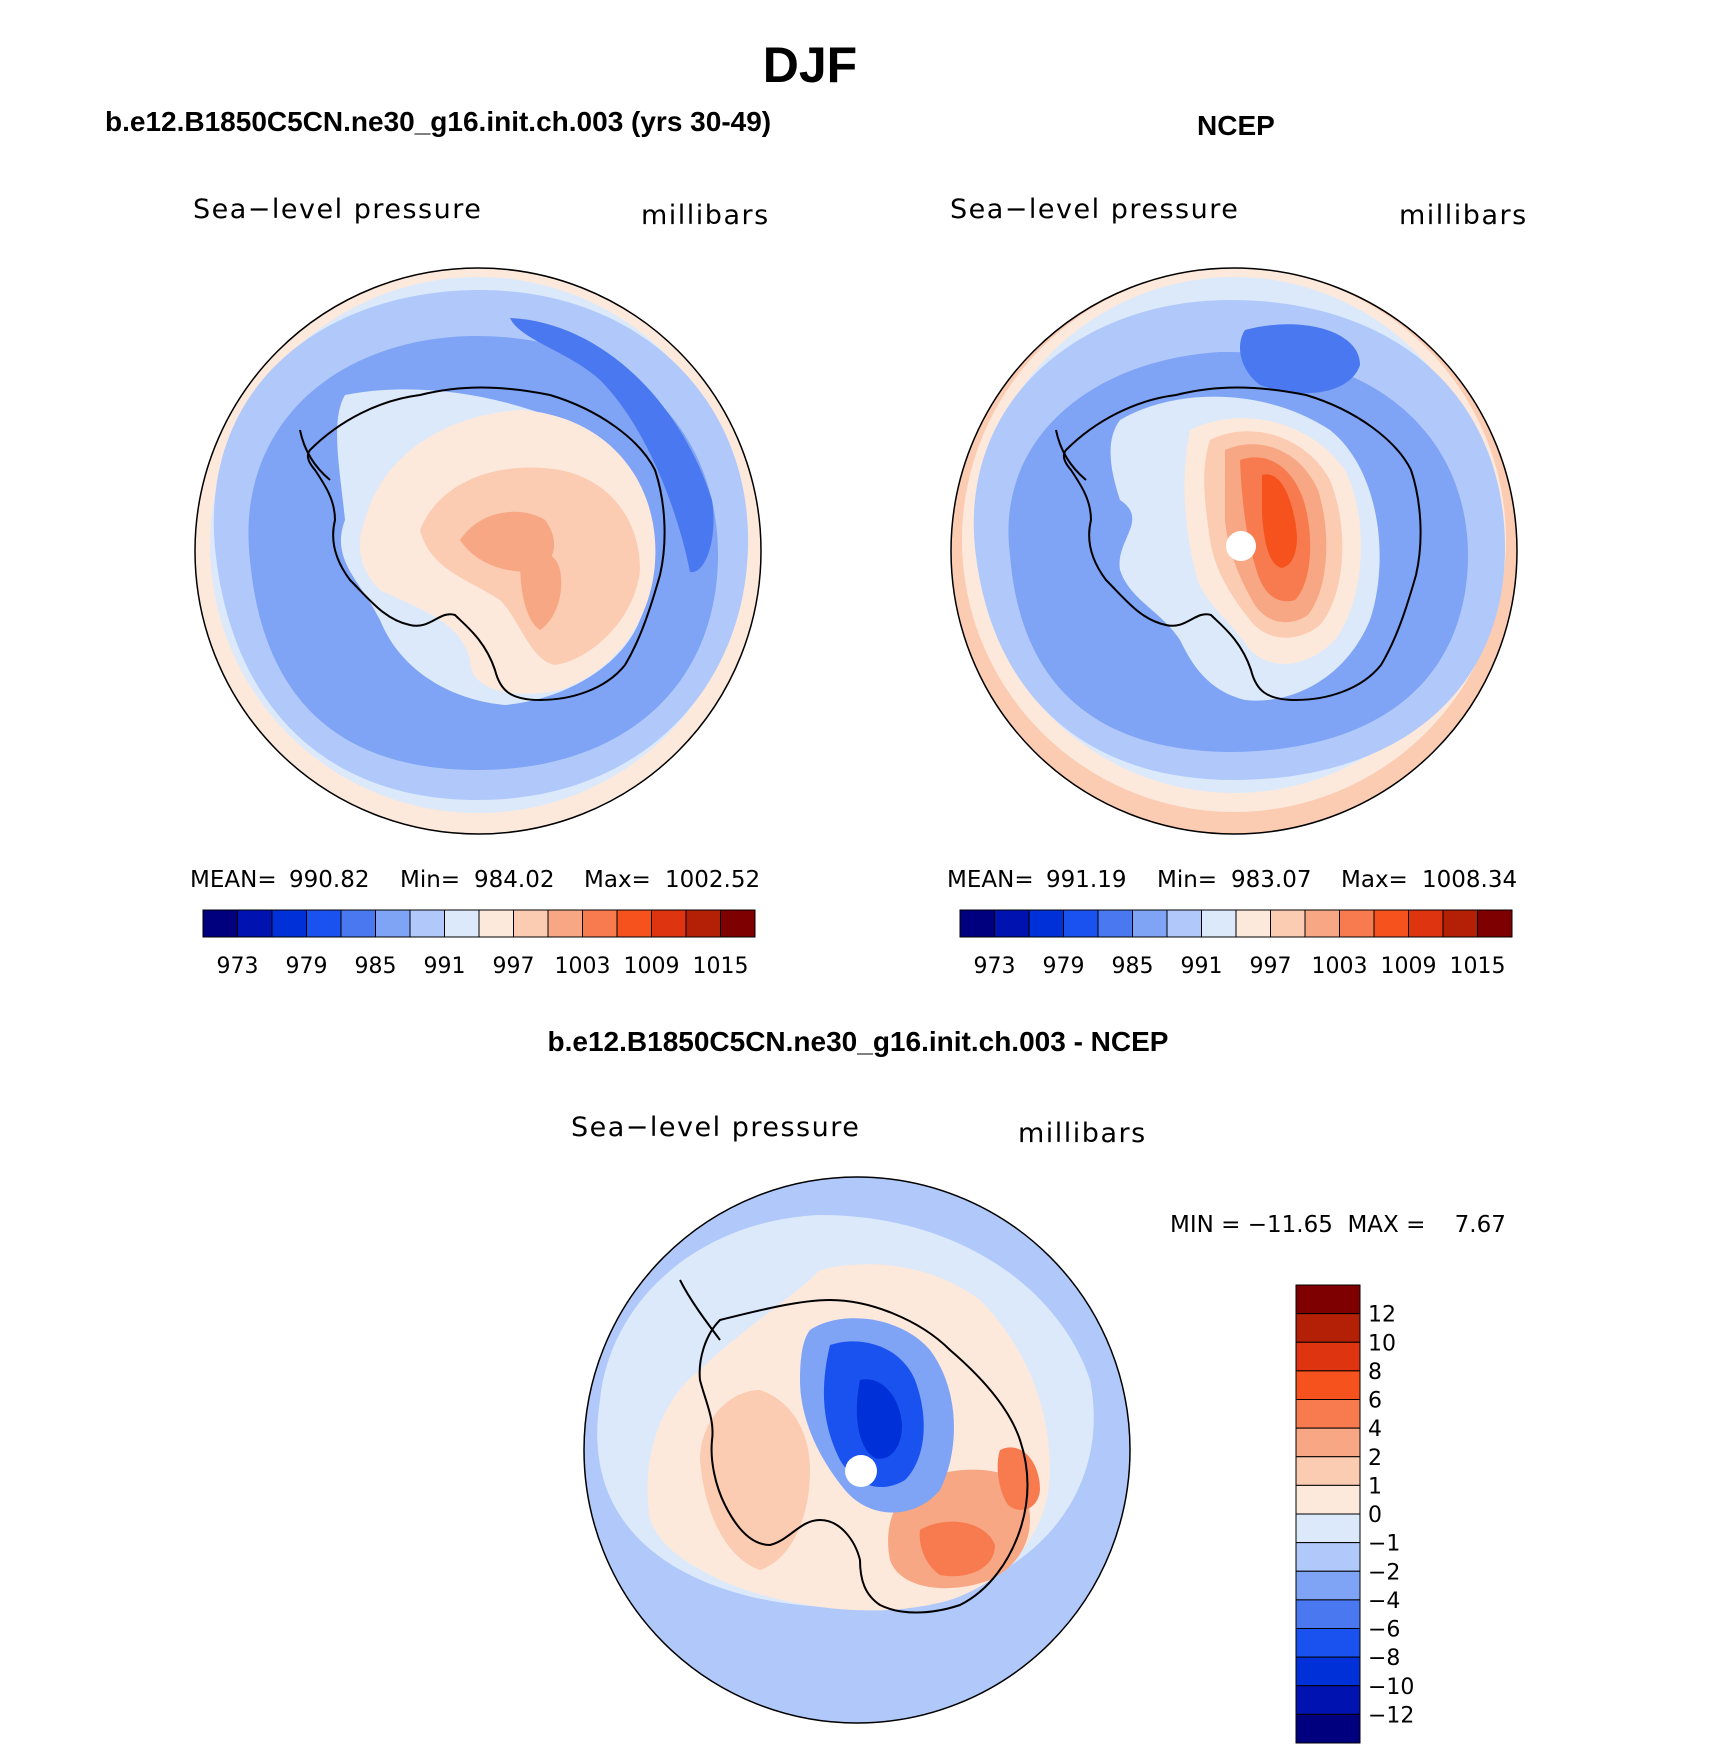 The width and height of the screenshot is (1710, 1750). What do you see at coordinates (1187, 880) in the screenshot?
I see `panel2-min-label: Min=` at bounding box center [1187, 880].